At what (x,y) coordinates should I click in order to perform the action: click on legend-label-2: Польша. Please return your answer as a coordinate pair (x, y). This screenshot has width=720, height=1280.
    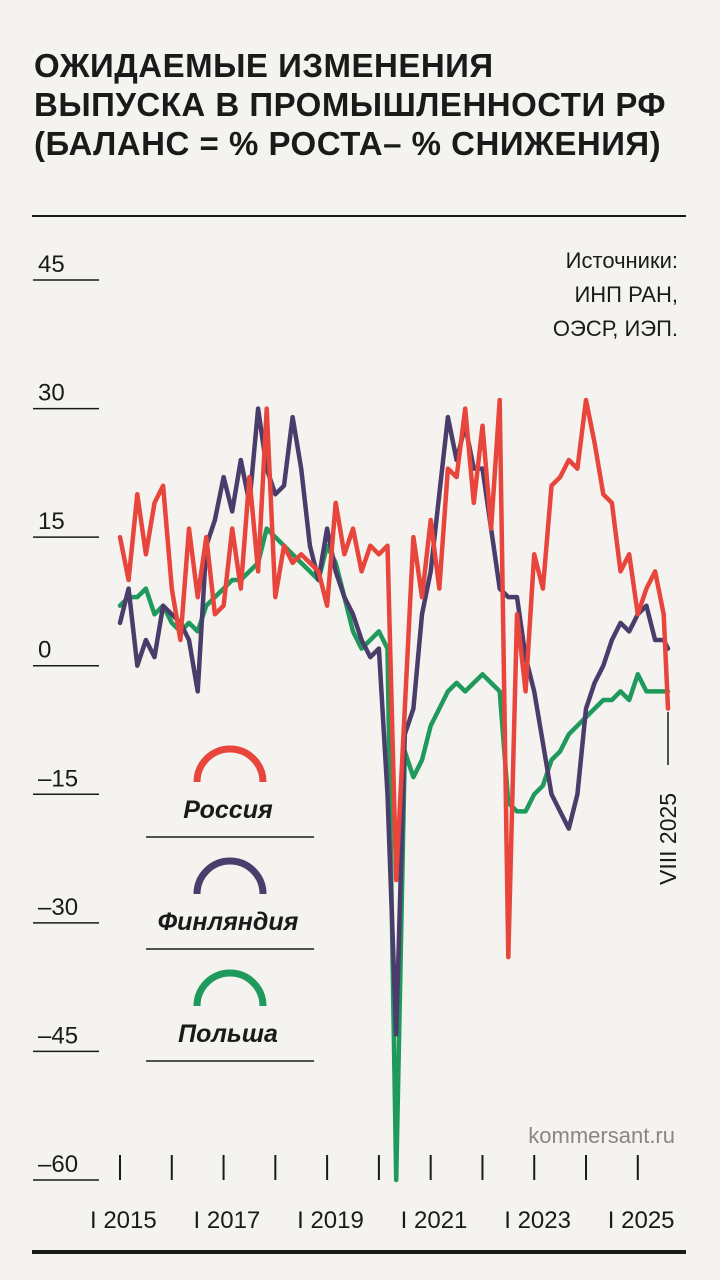
    Looking at the image, I should click on (228, 1034).